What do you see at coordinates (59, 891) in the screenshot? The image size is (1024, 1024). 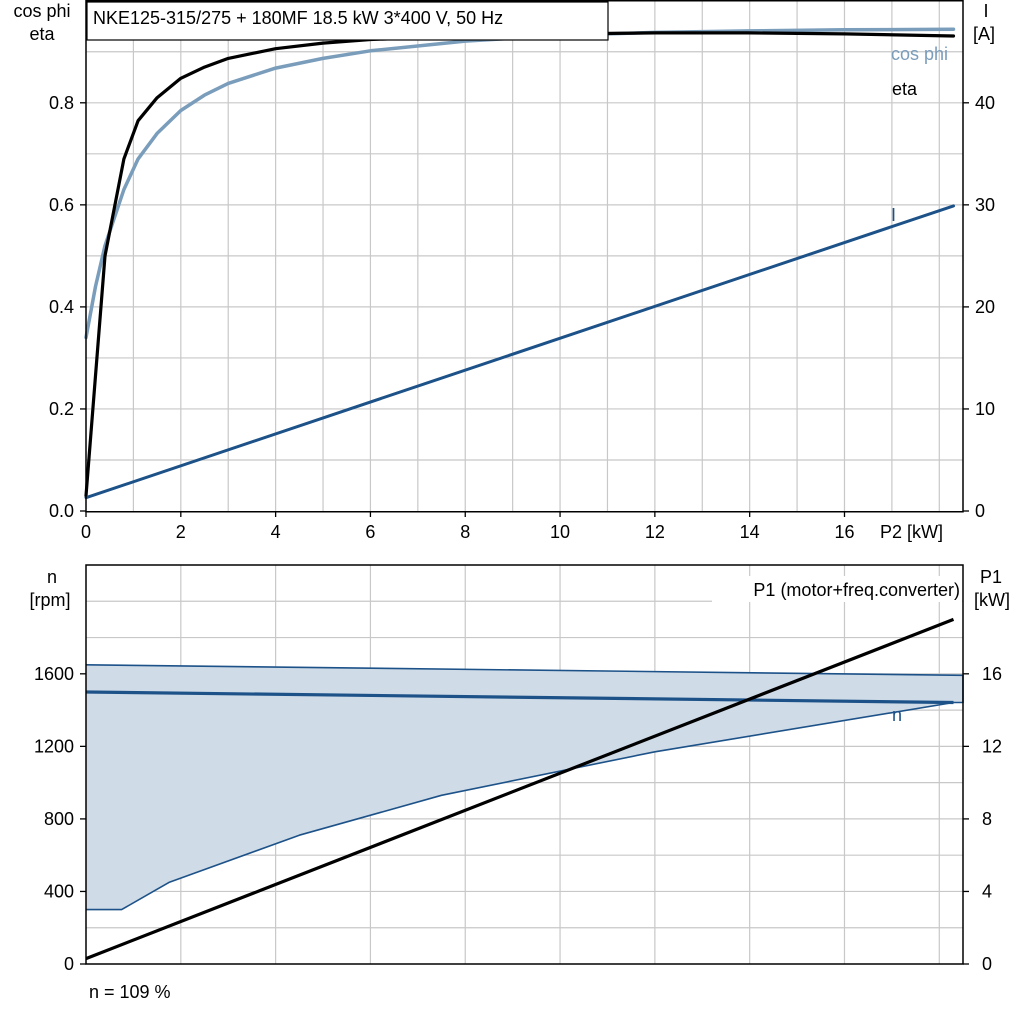 I see `n-tick-label: 400` at bounding box center [59, 891].